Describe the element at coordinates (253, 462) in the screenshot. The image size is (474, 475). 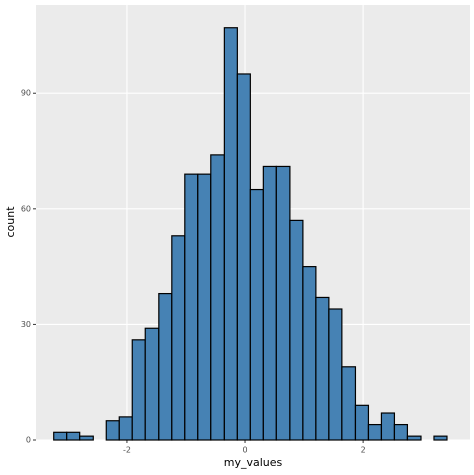
I see `x-axis-title: my_values` at that location.